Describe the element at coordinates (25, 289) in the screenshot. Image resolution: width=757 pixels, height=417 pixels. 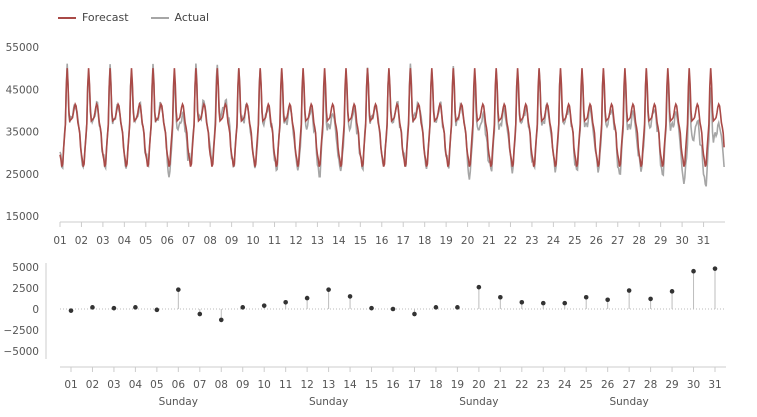
I see `bottom-y-tick-label-3: 2500` at that location.